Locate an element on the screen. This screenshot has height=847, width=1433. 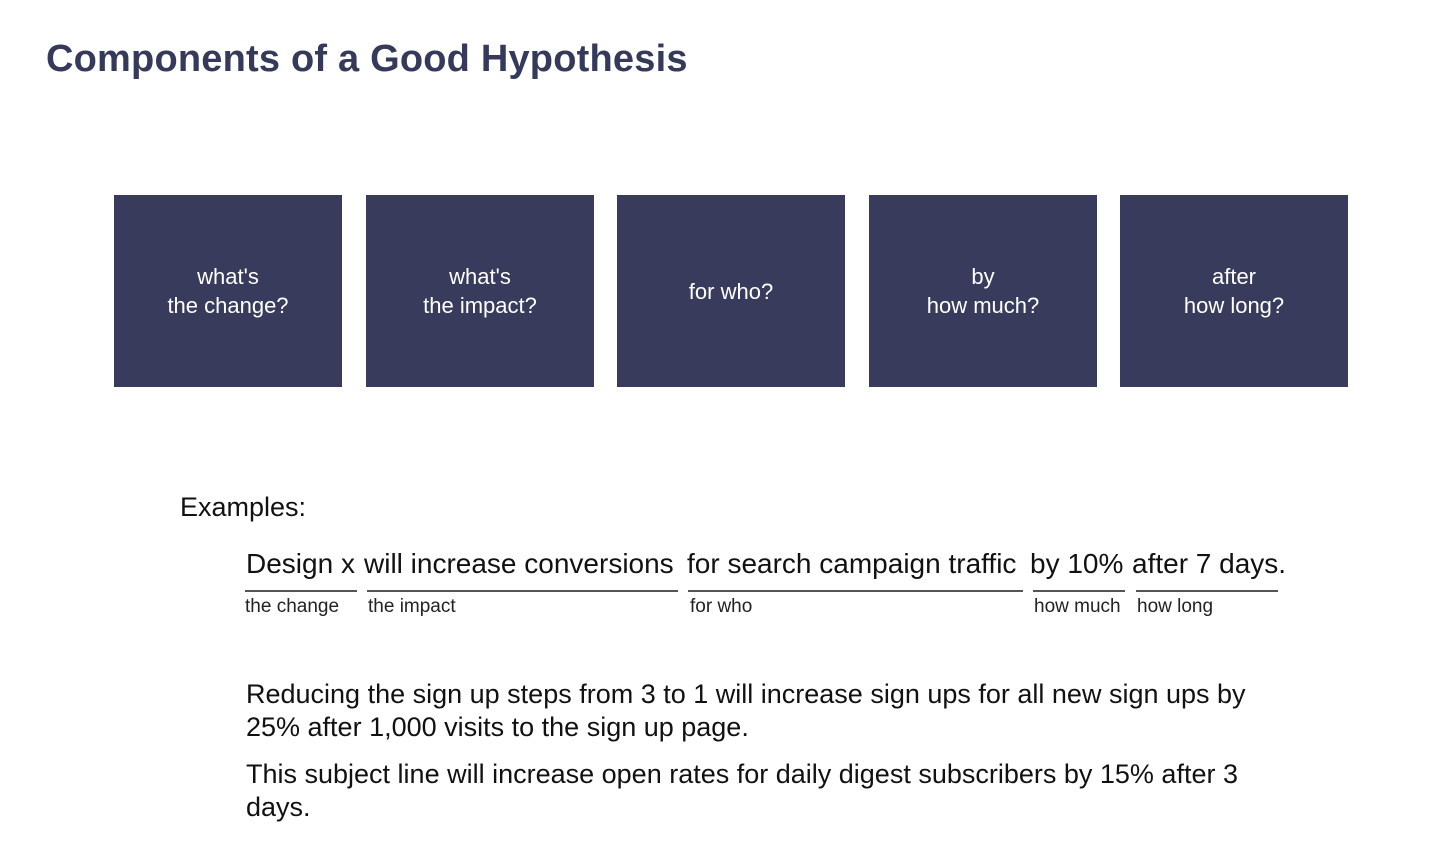
example-segment-who: for search campaign traffic is located at coordinates (852, 563).